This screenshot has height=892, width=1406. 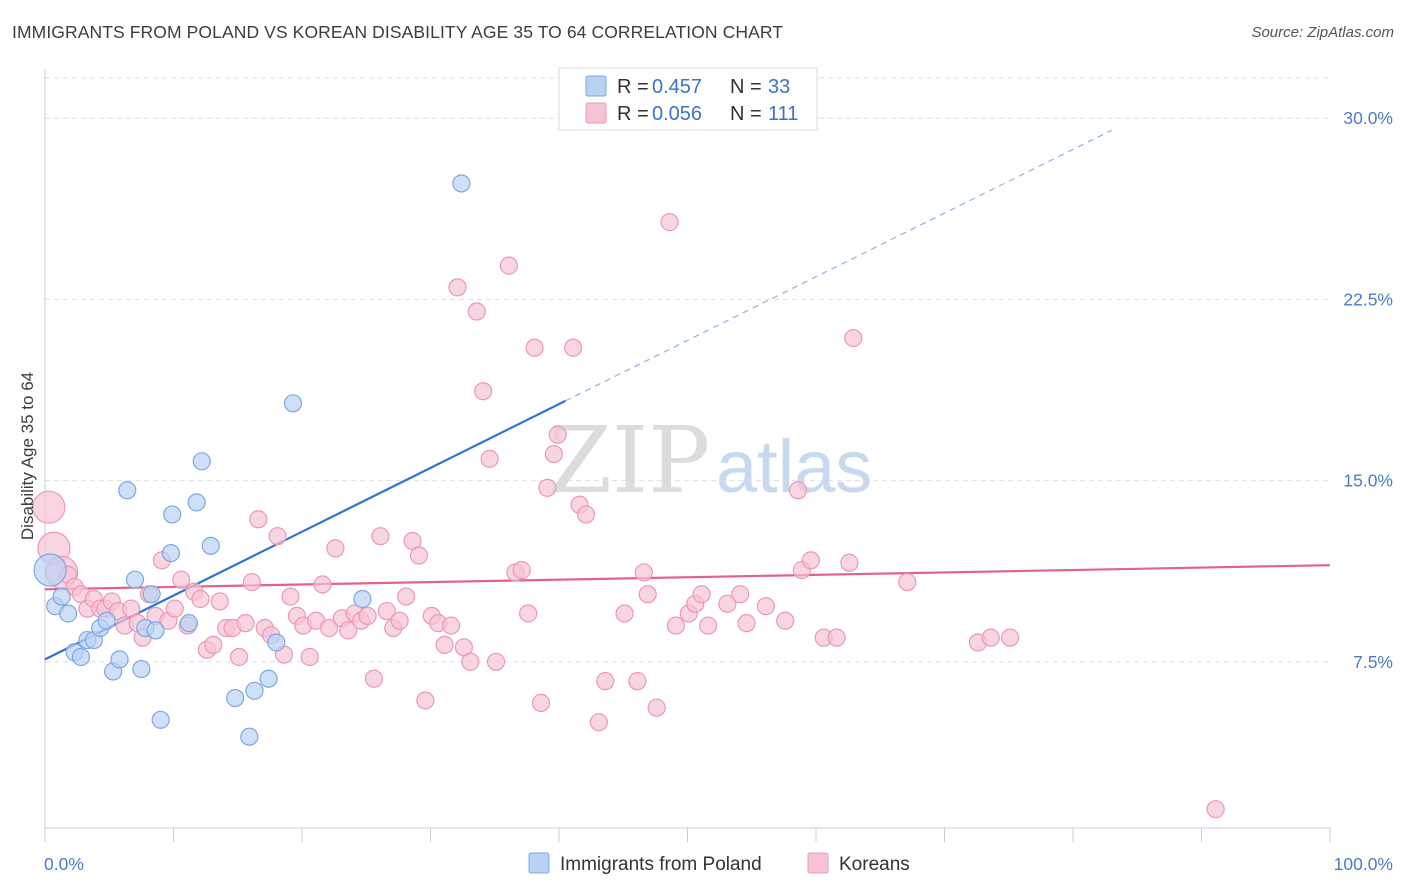 What do you see at coordinates (1363, 864) in the screenshot?
I see `x-tick-label-max: 100.0%` at bounding box center [1363, 864].